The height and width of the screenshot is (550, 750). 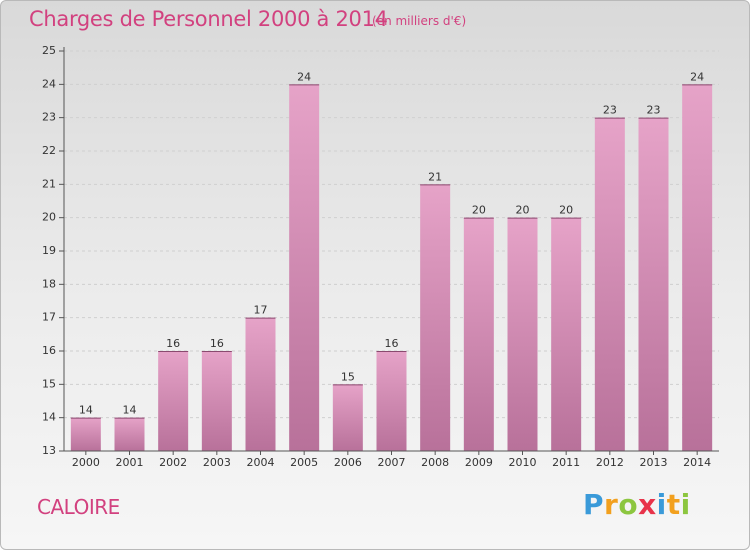 What do you see at coordinates (566, 462) in the screenshot?
I see `x-tick-label: 2011` at bounding box center [566, 462].